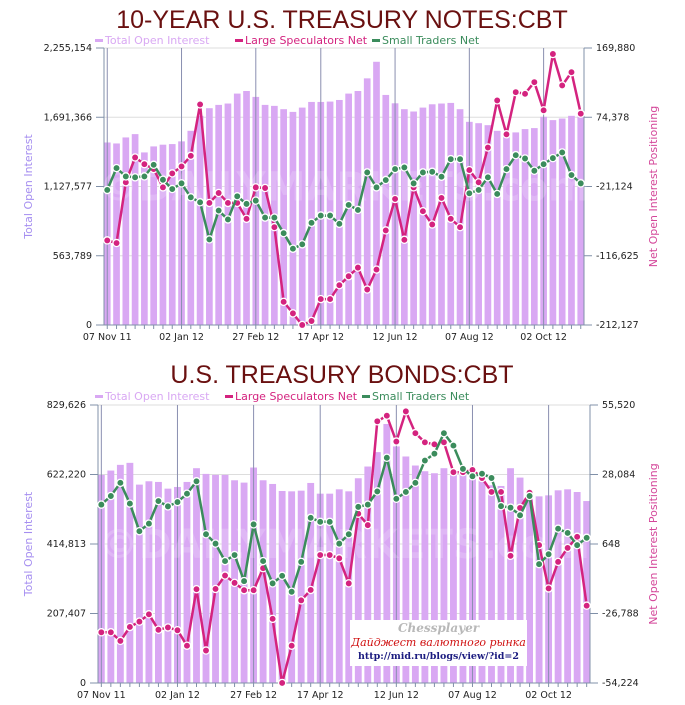 The width and height of the screenshot is (685, 705). I want to click on stamp-url: http://mid.ru/blogs/view/?id=2, so click(438, 656).